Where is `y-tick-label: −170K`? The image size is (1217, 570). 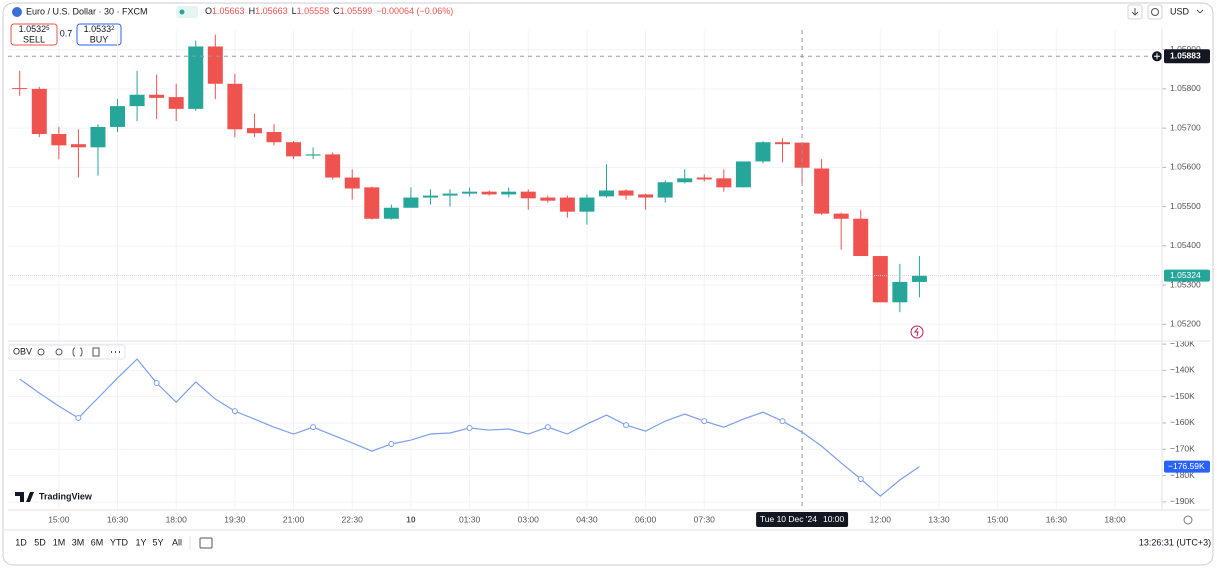
y-tick-label: −170K is located at coordinates (1182, 449).